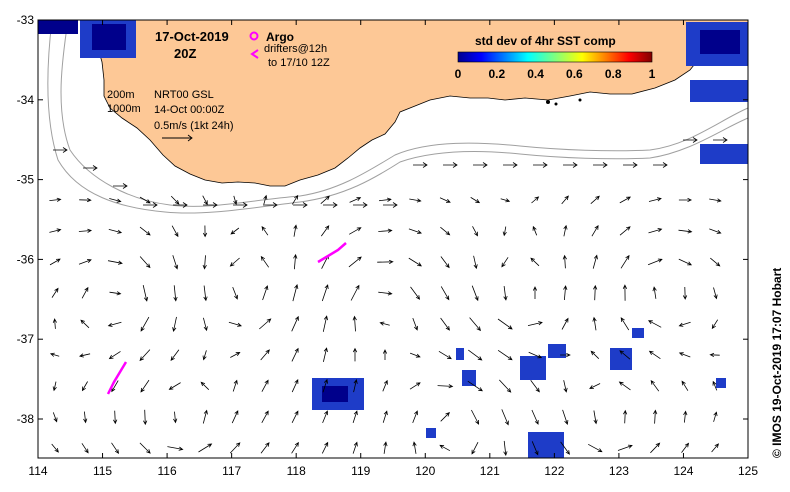 This screenshot has width=790, height=492. What do you see at coordinates (124, 109) in the screenshot?
I see `contour-label-1000m: 1000m` at bounding box center [124, 109].